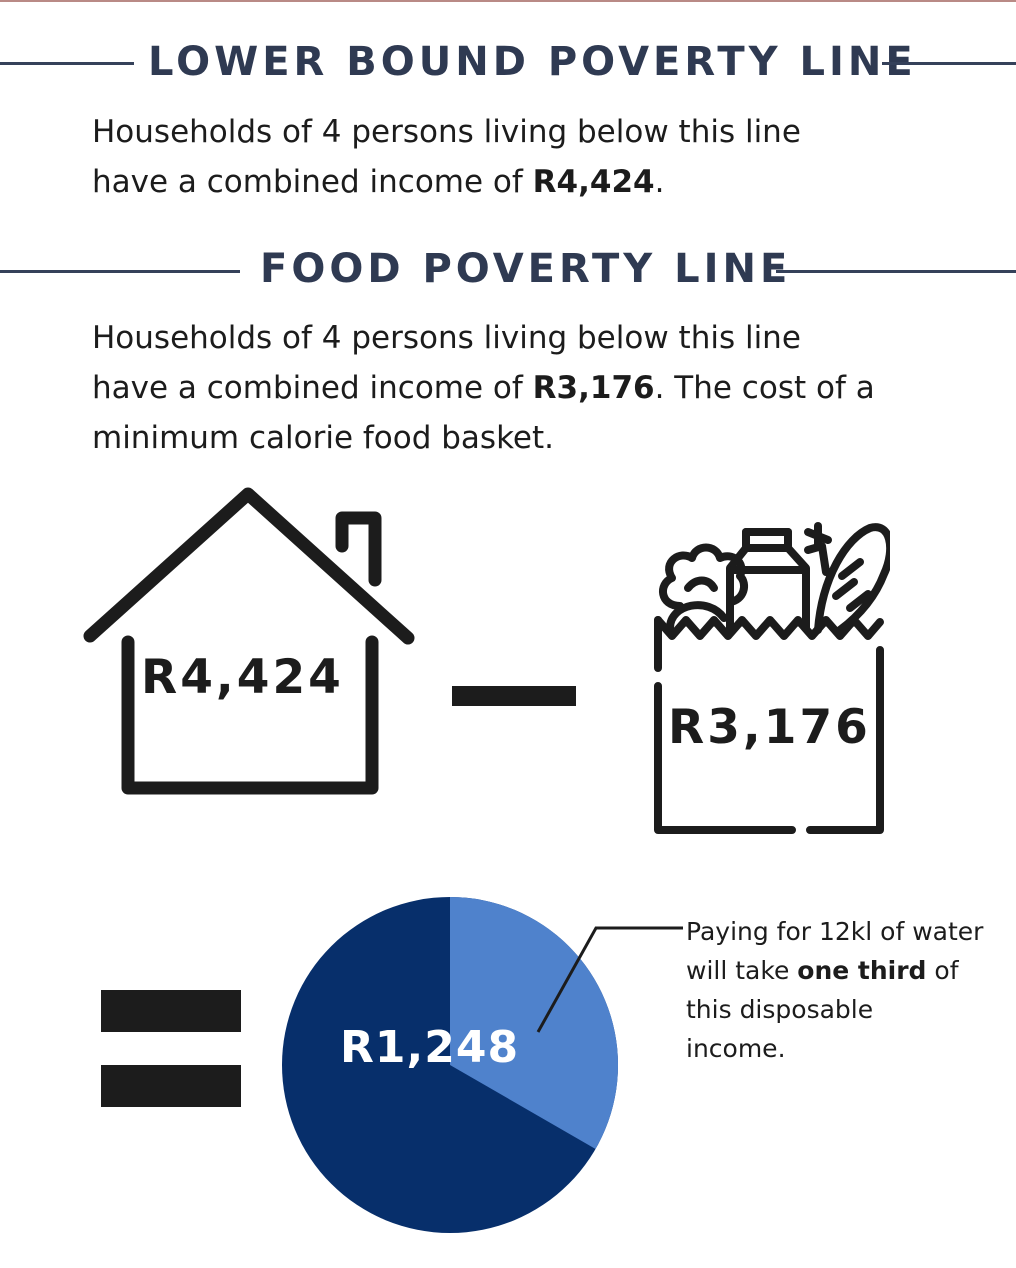 The image size is (1016, 1268). What do you see at coordinates (508, 1) in the screenshot?
I see `top-border` at bounding box center [508, 1].